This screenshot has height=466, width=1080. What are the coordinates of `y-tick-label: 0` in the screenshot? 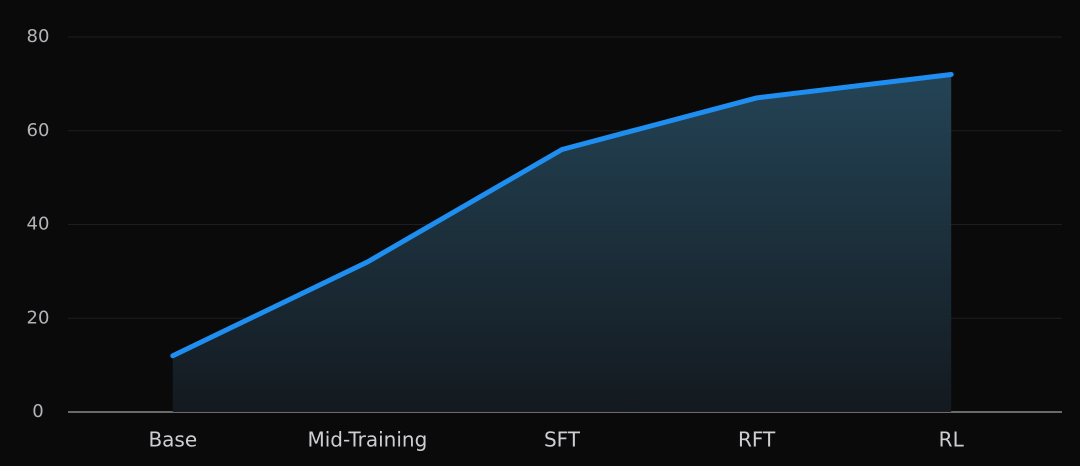 It's located at (37, 411).